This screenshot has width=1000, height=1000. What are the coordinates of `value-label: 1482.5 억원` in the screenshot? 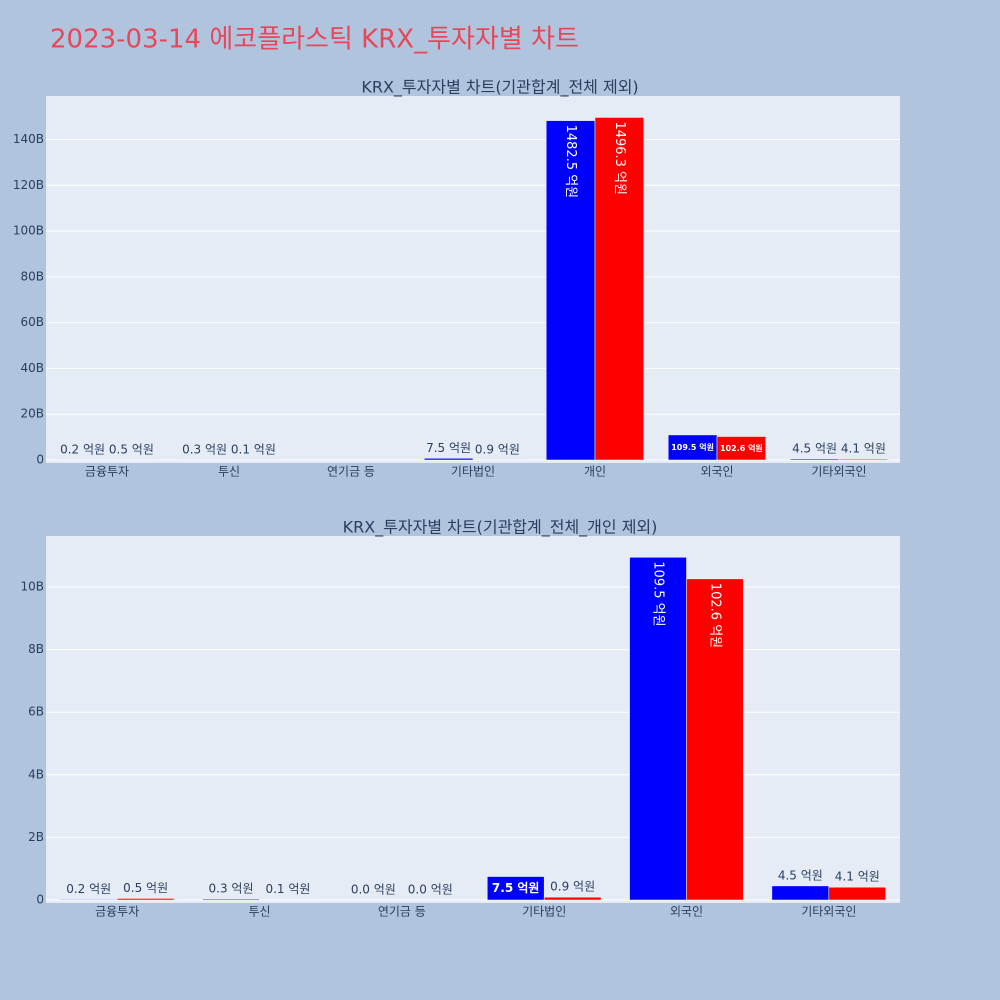 It's located at (570, 162).